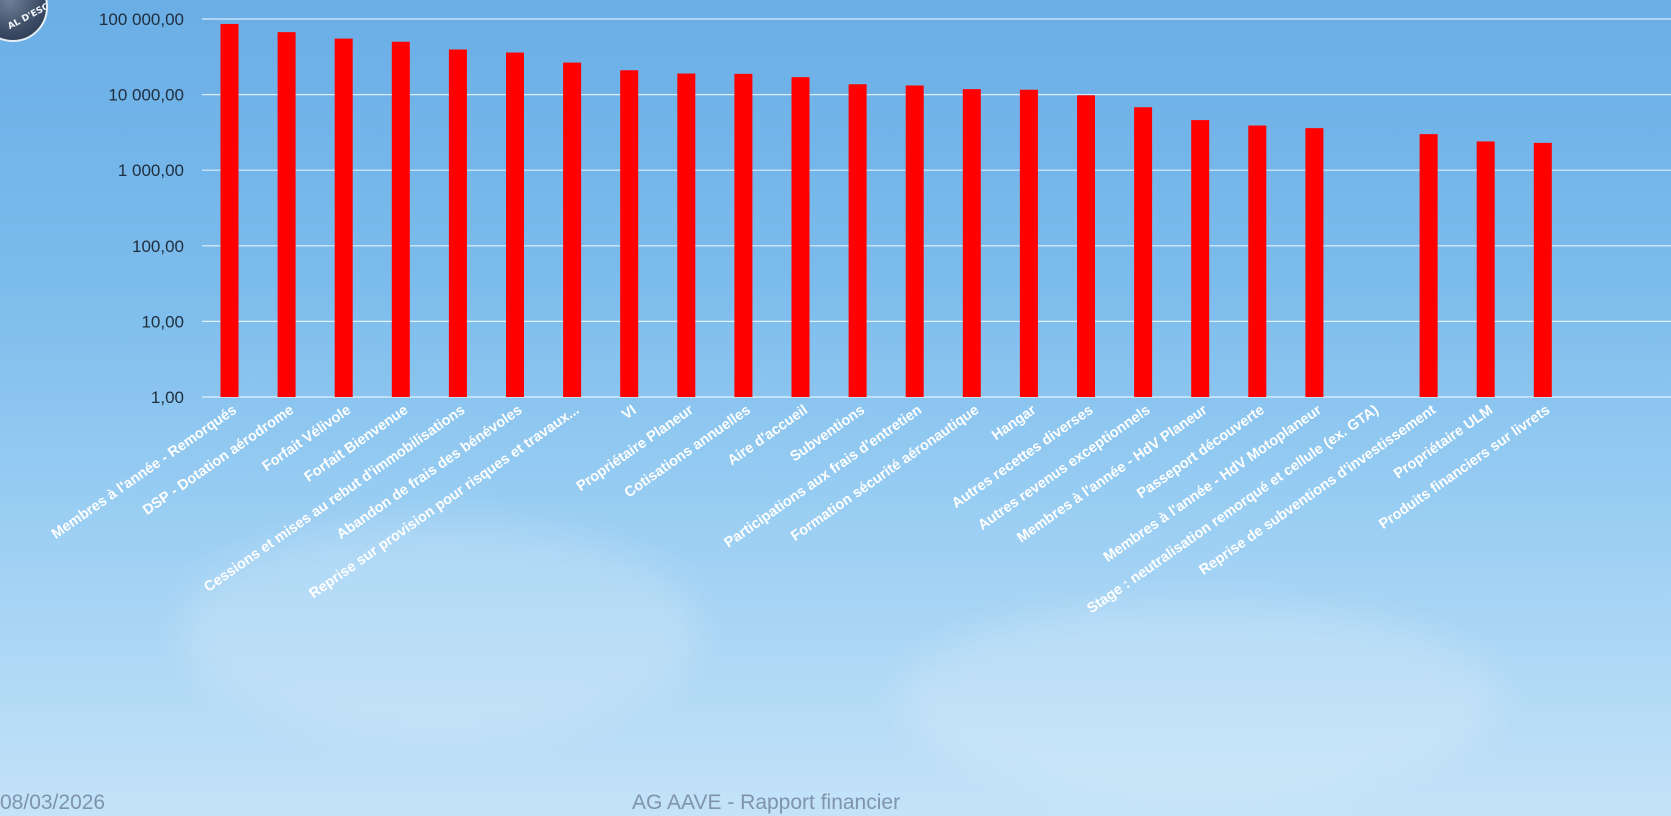 Image resolution: width=1671 pixels, height=816 pixels. I want to click on x-tick-label: Participations aux frais d'entretien, so click(823, 476).